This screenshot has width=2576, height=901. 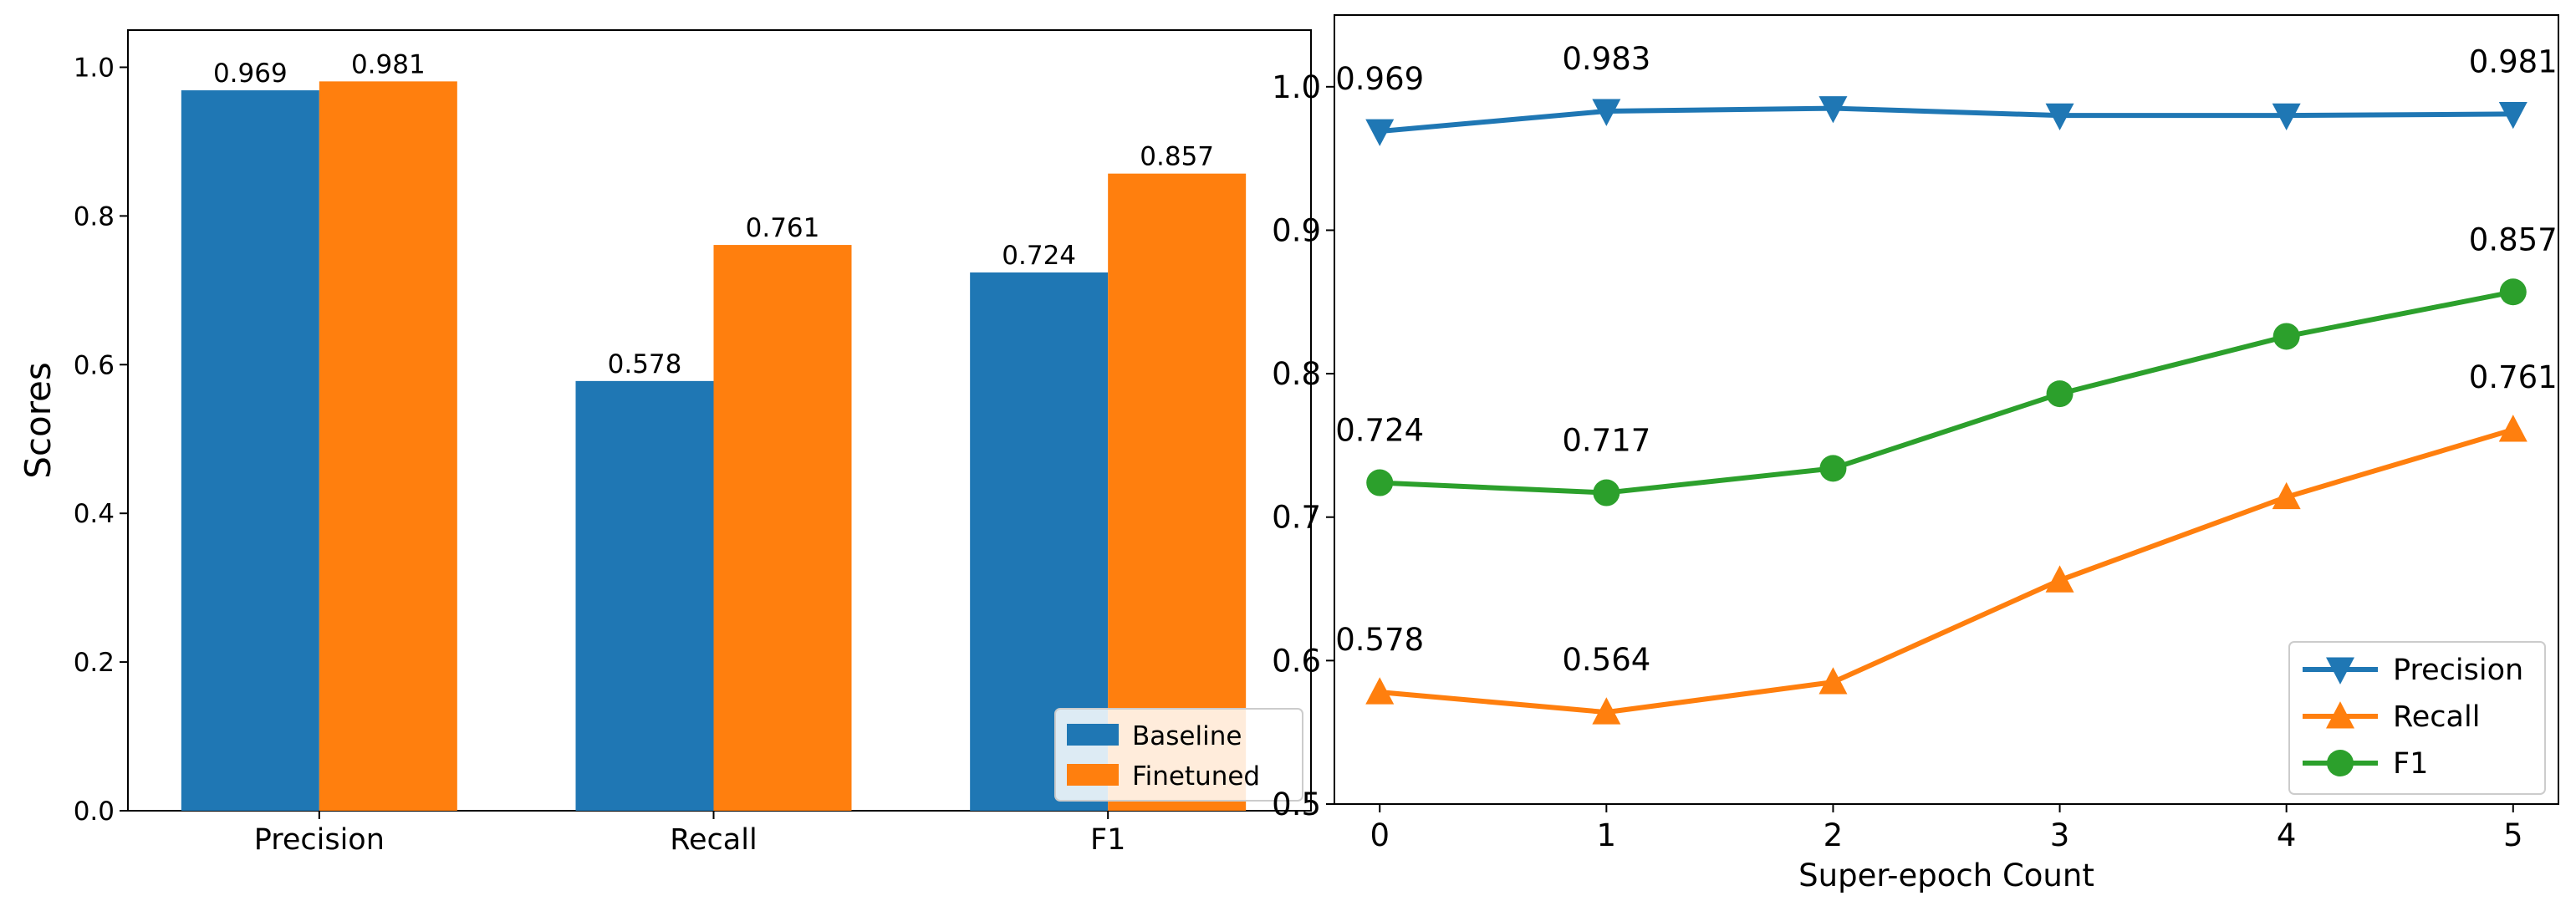 I want to click on series-precision: 0.969 0.983 0.981, so click(x=1947, y=93).